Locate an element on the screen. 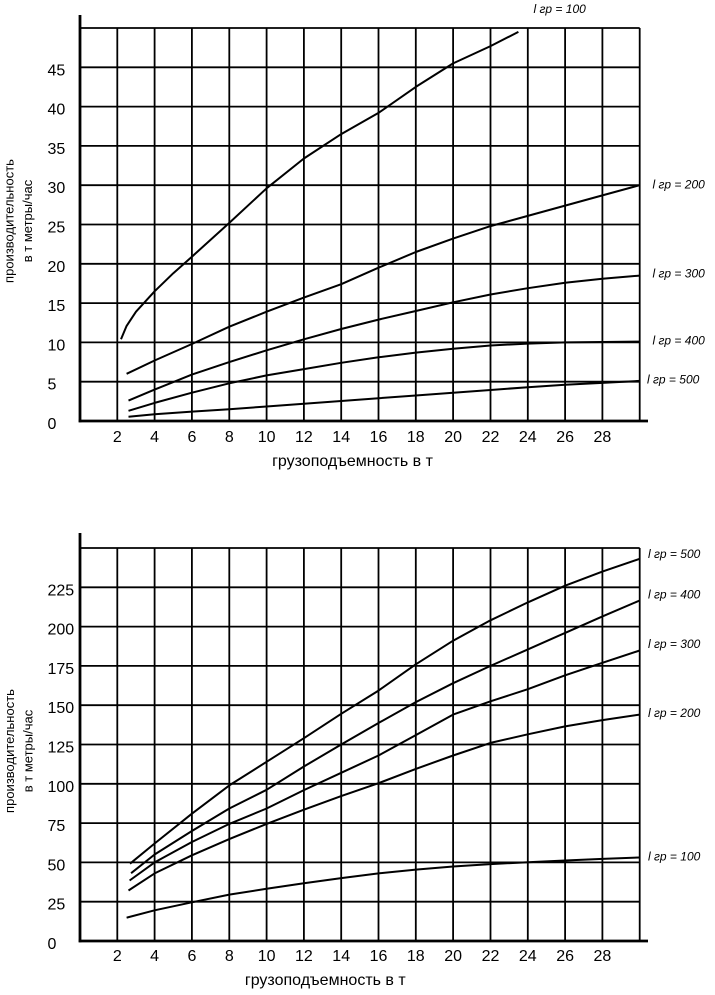 The height and width of the screenshot is (995, 715). svg-text: 15 is located at coordinates (57, 306).